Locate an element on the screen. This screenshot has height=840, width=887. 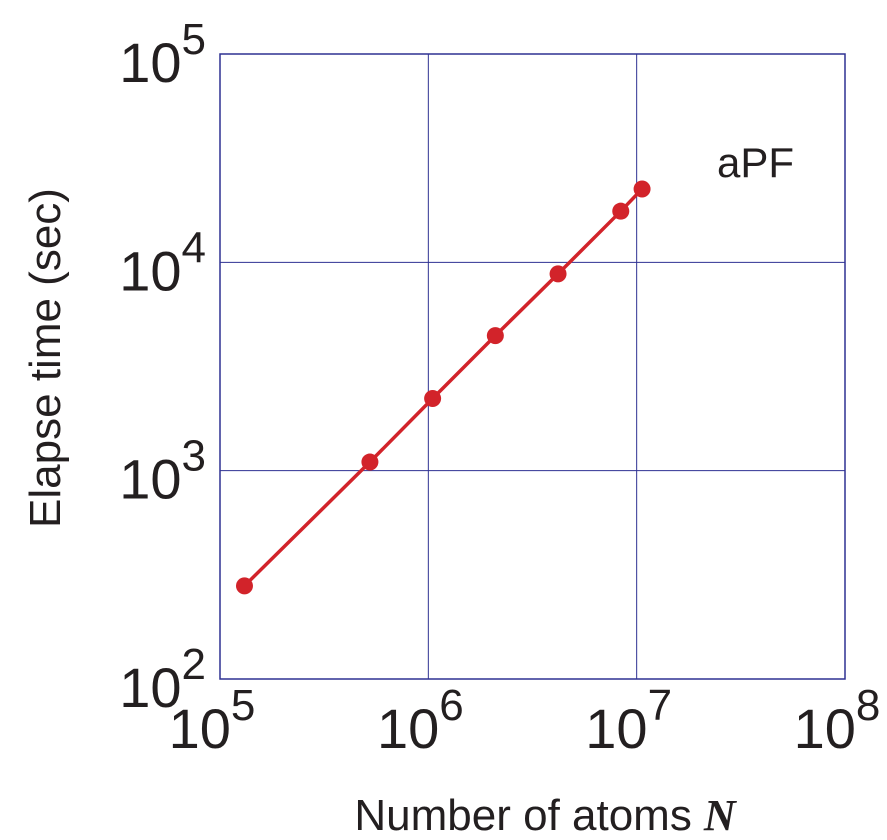
y-tick-label: 10² is located at coordinates (162, 679).